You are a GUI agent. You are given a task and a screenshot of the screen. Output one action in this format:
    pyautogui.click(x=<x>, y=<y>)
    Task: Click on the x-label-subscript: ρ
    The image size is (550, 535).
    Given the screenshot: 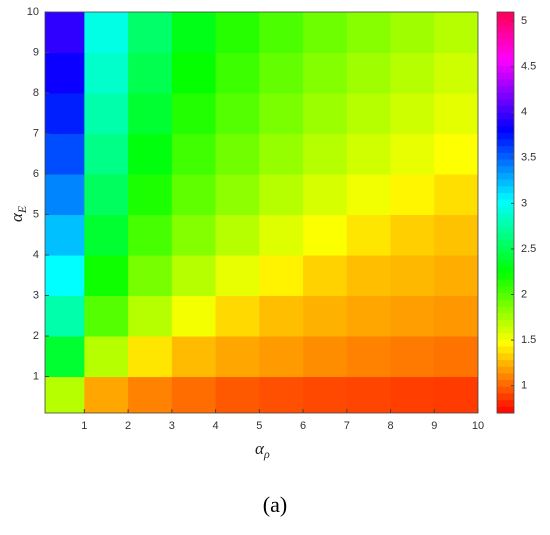 What is the action you would take?
    pyautogui.click(x=266, y=454)
    